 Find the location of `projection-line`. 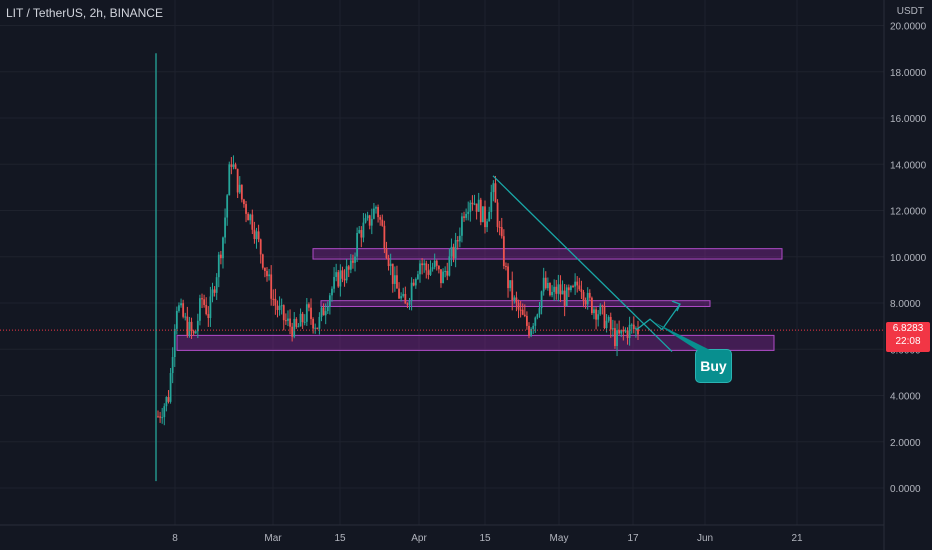

projection-line is located at coordinates (658, 317).